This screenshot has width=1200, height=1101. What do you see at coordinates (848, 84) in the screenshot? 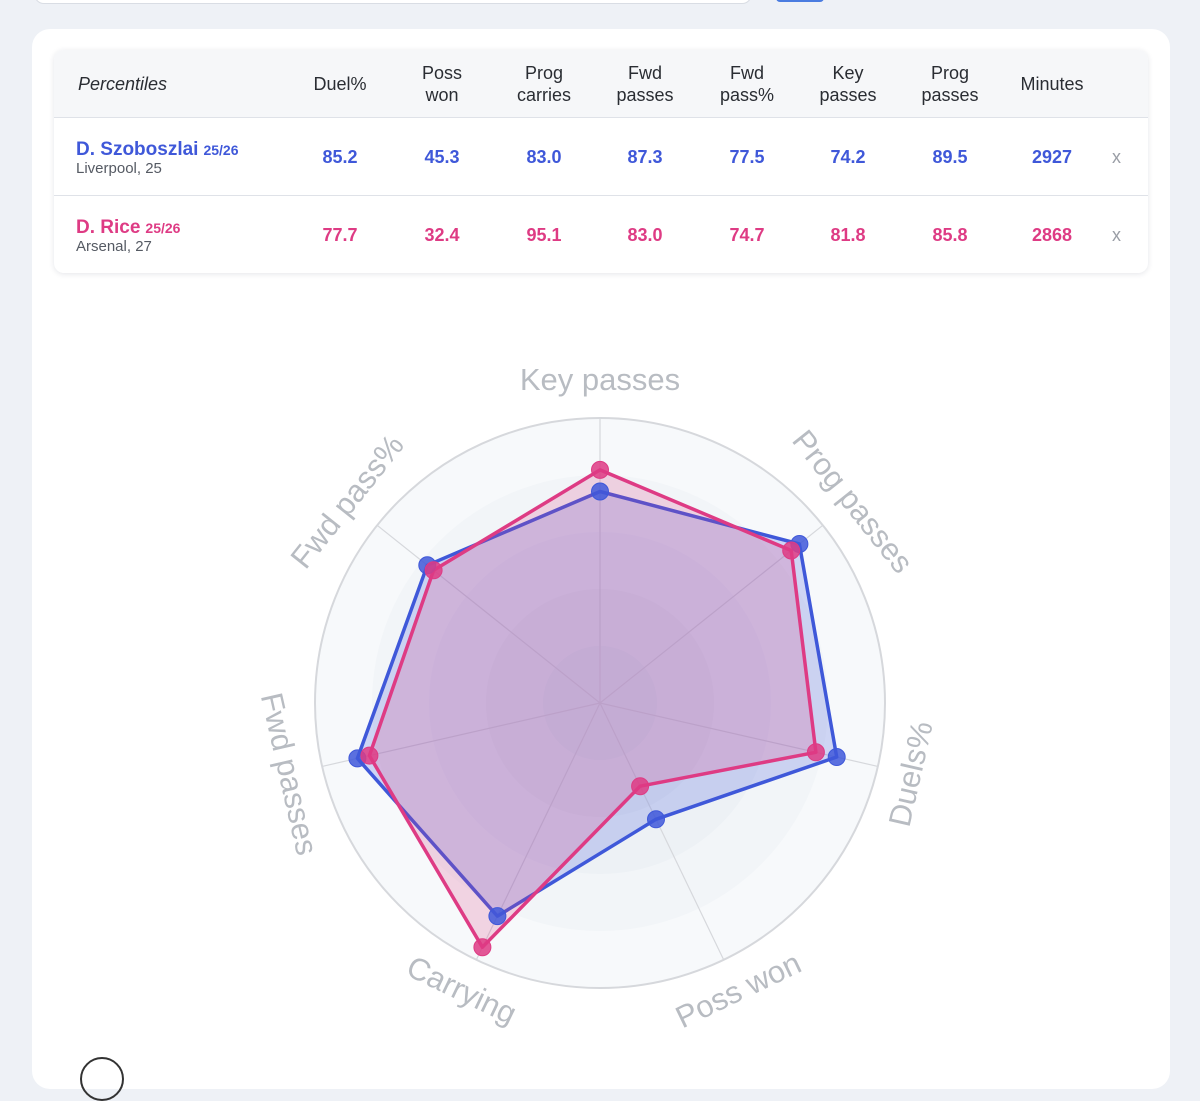
I see `header-key-passes: Key passes` at bounding box center [848, 84].